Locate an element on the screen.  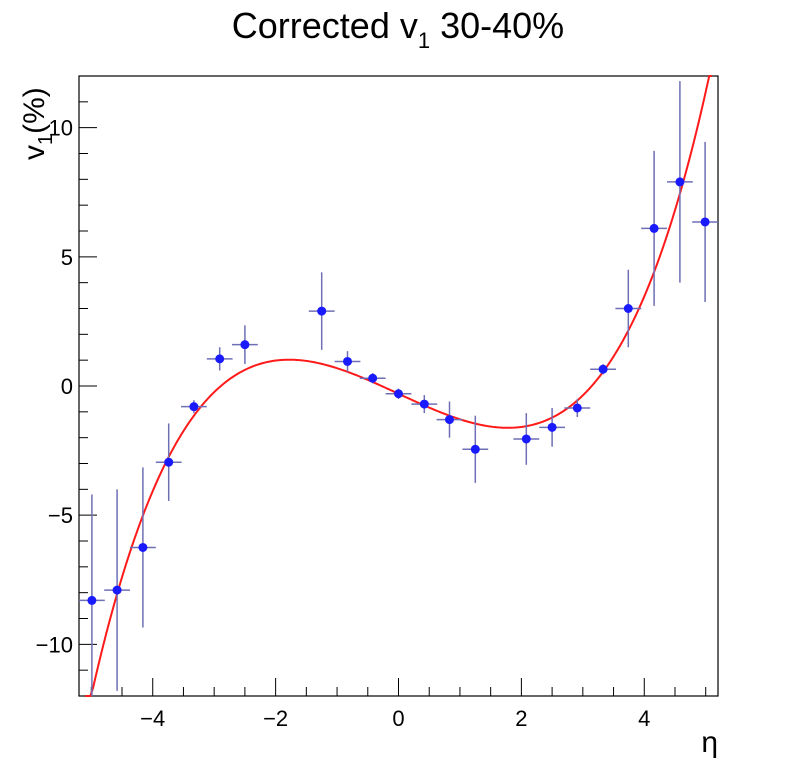
y-axis-label: v1(%) is located at coordinates (37, 123).